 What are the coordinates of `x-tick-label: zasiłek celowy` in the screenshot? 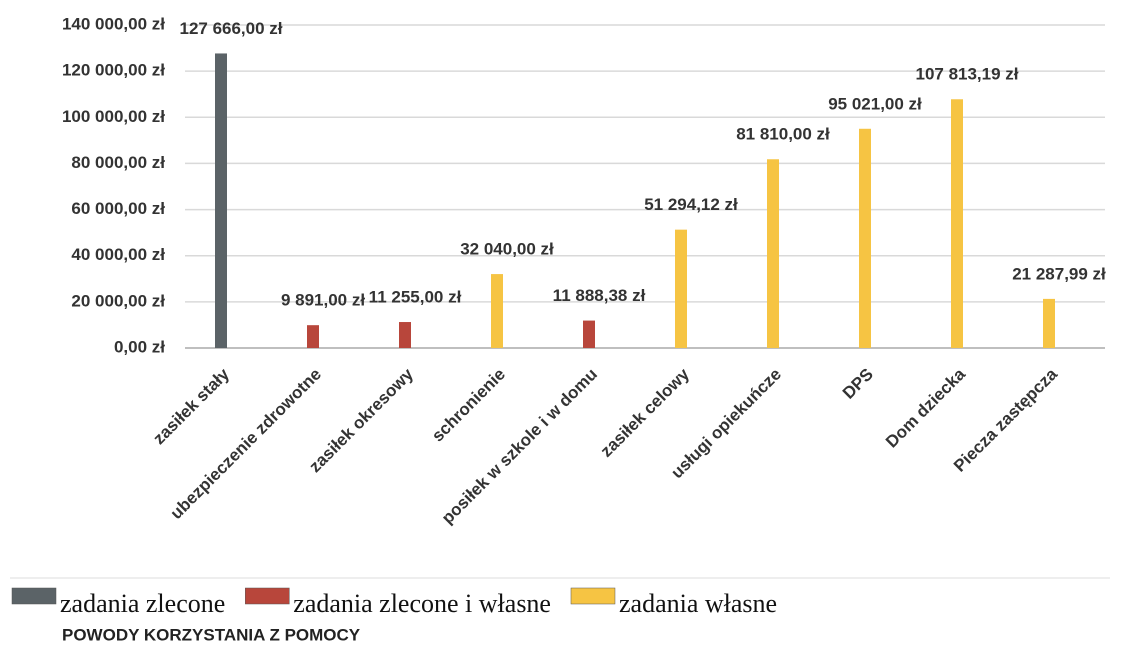 It's located at (645, 412).